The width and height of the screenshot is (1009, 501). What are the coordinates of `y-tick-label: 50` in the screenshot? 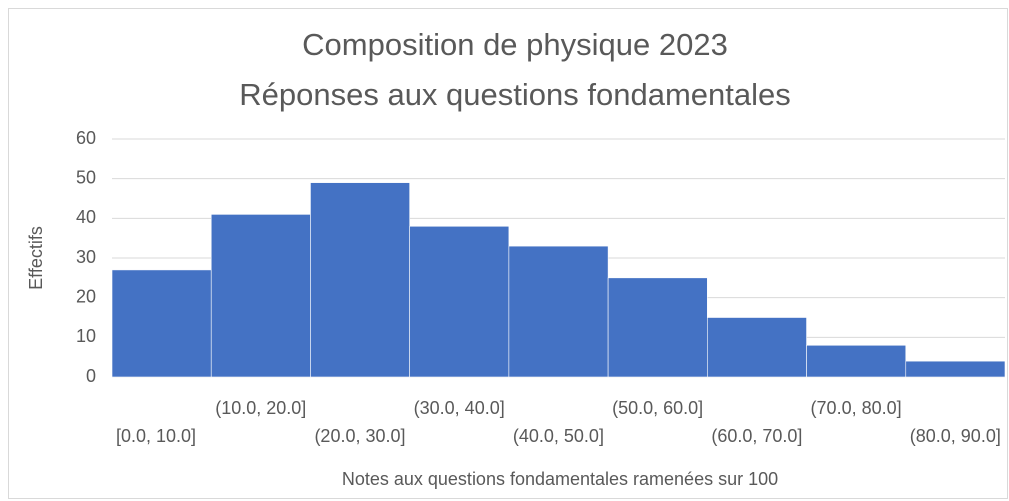 It's located at (86, 177).